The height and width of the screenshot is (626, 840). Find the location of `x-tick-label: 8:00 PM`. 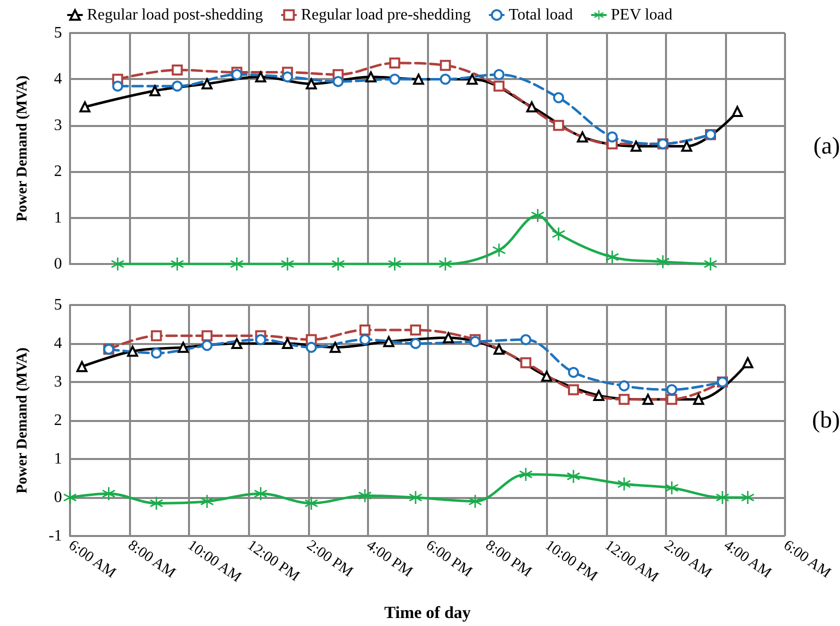

x-tick-label: 8:00 PM is located at coordinates (508, 558).